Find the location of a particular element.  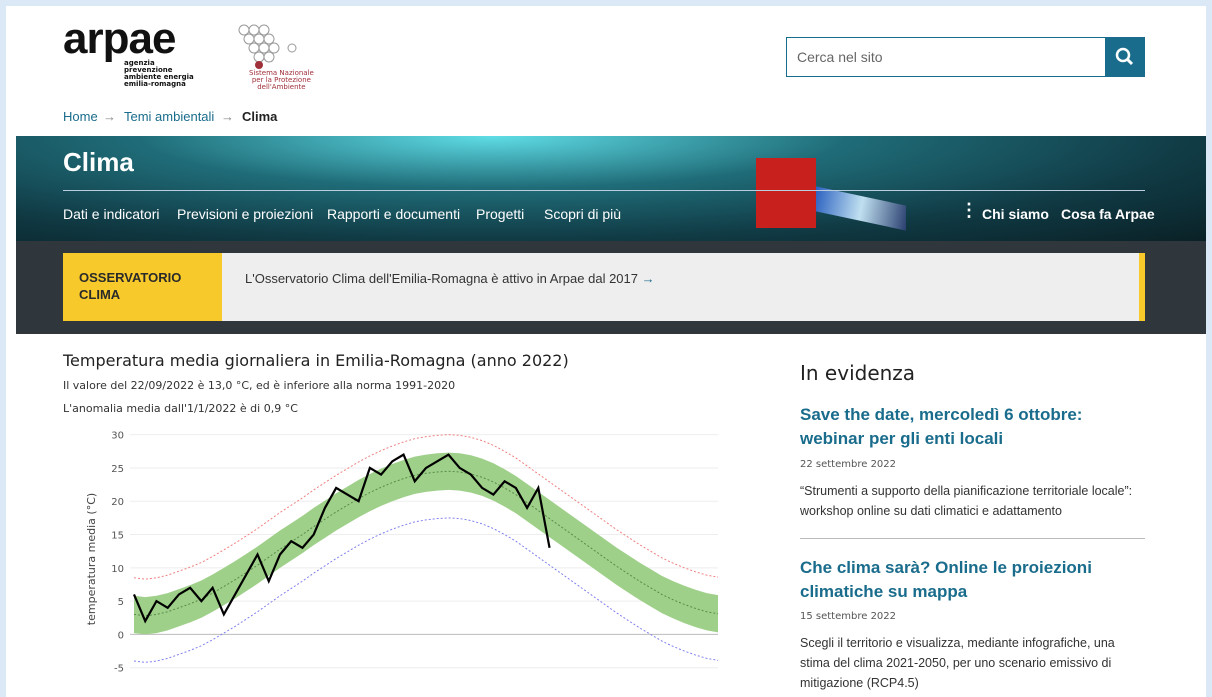

y-tick-label: 5 is located at coordinates (121, 602).